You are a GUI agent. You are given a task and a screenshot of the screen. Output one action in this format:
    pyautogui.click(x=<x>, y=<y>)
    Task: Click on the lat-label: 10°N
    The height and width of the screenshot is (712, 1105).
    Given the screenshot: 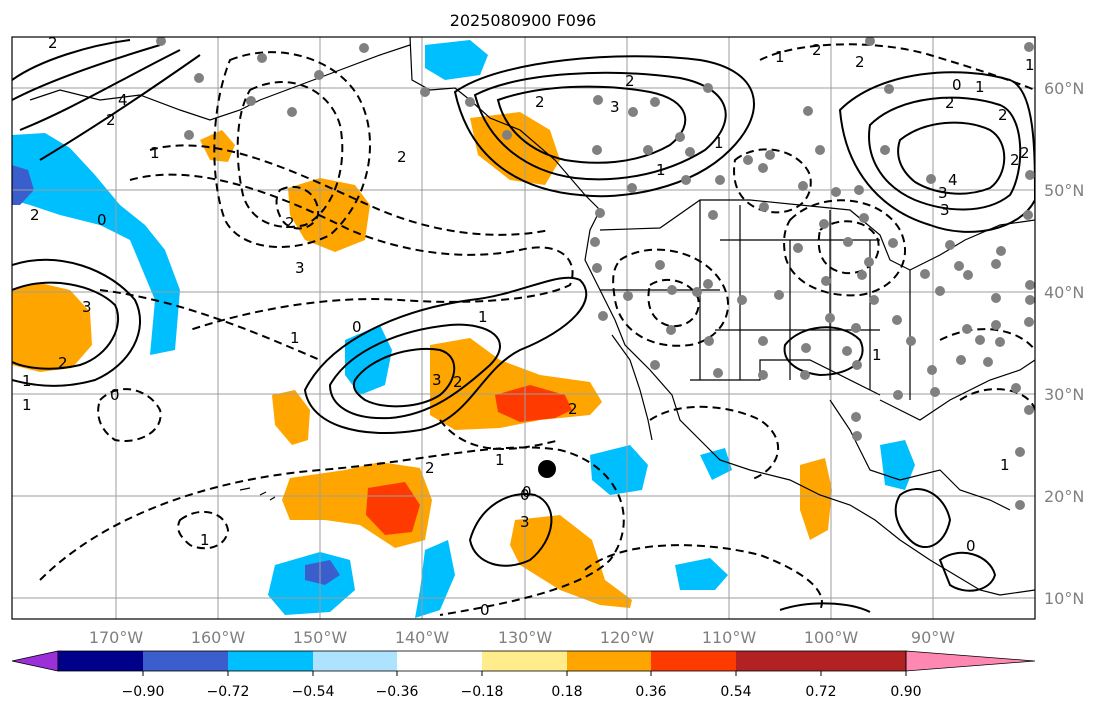 What is the action you would take?
    pyautogui.click(x=1064, y=598)
    